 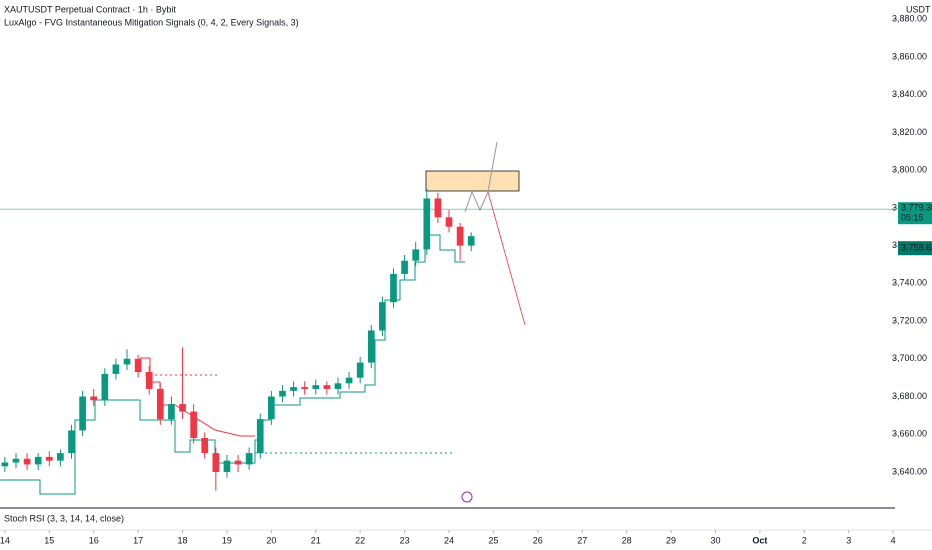 What do you see at coordinates (909, 434) in the screenshot?
I see `y-tick-label: 3,660.00` at bounding box center [909, 434].